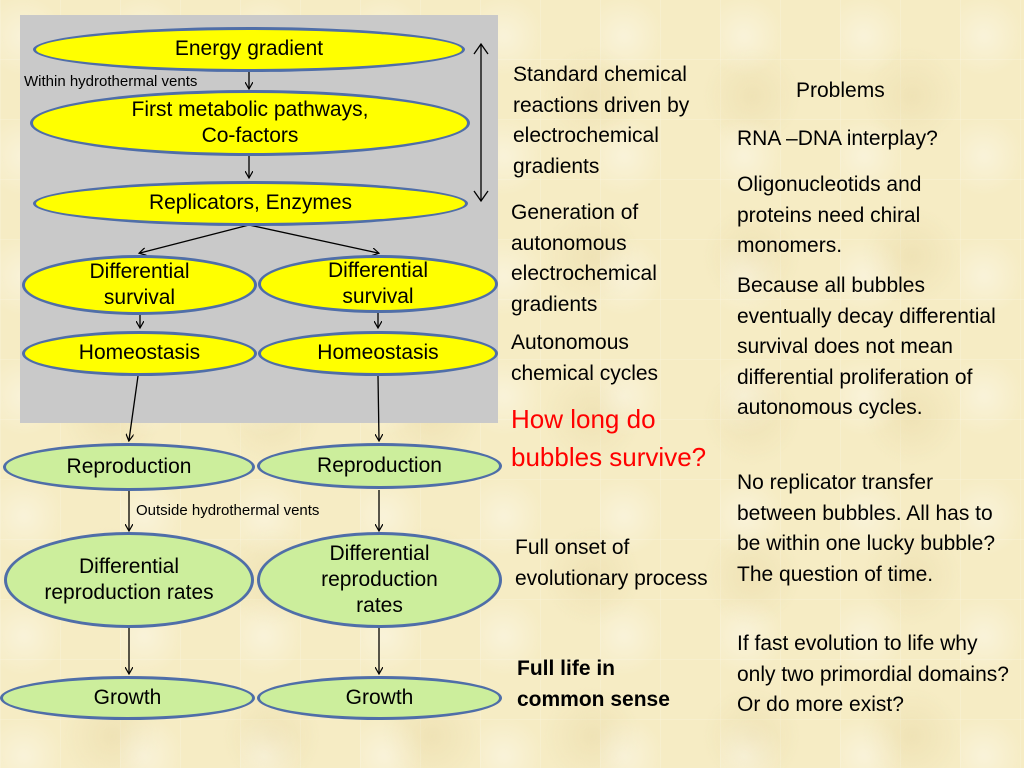 Image resolution: width=1024 pixels, height=768 pixels. I want to click on autonomous-cycles-note: Autonomous chemical cycles, so click(585, 358).